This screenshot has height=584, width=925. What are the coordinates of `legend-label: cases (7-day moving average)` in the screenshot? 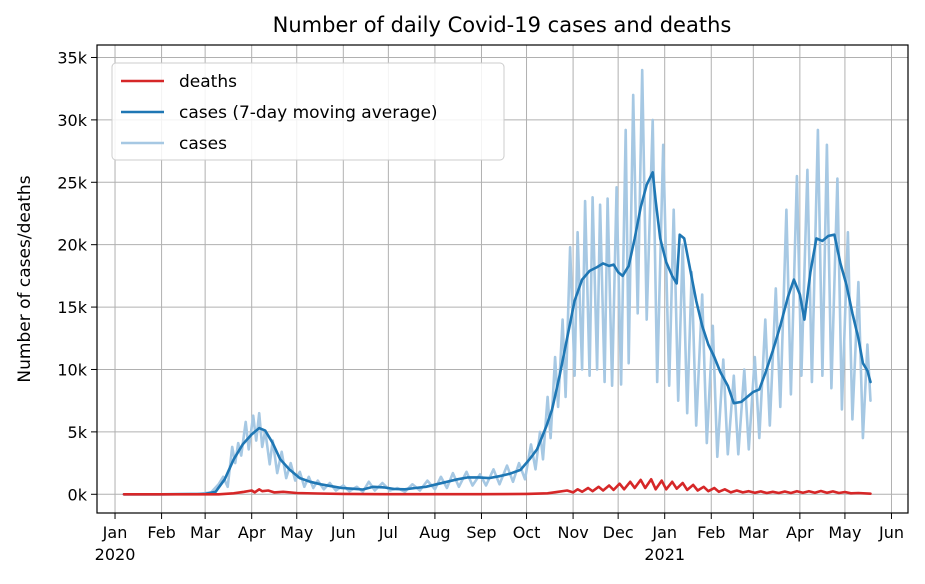 It's located at (308, 113).